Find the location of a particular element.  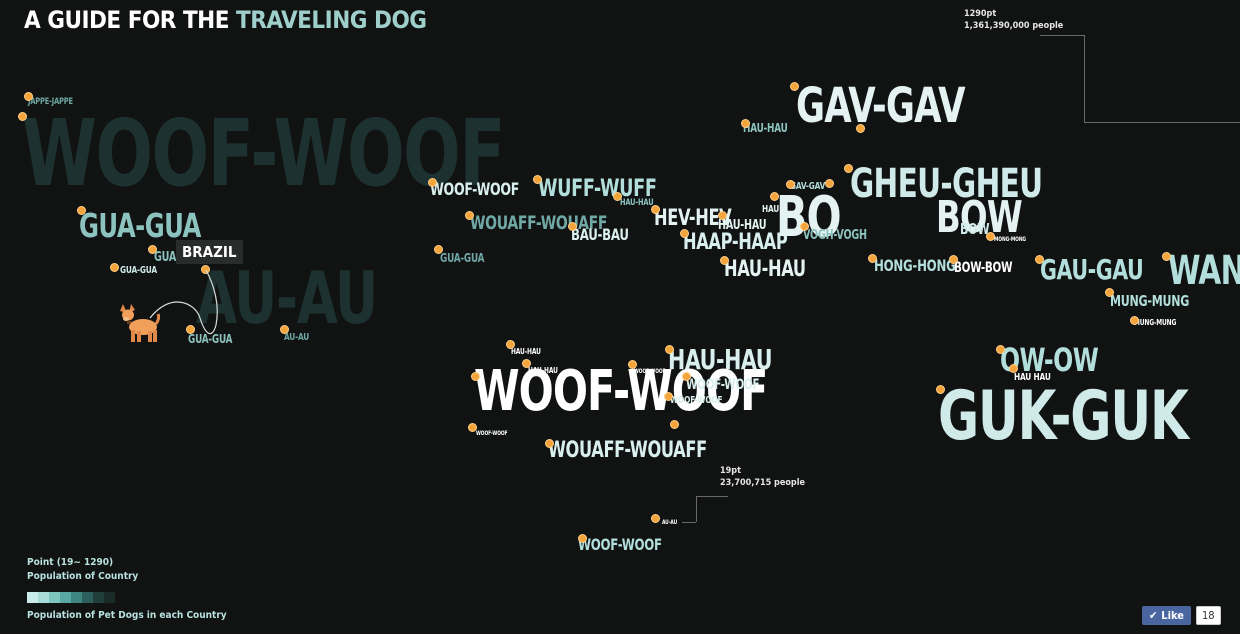

min-leader-v is located at coordinates (696, 509).